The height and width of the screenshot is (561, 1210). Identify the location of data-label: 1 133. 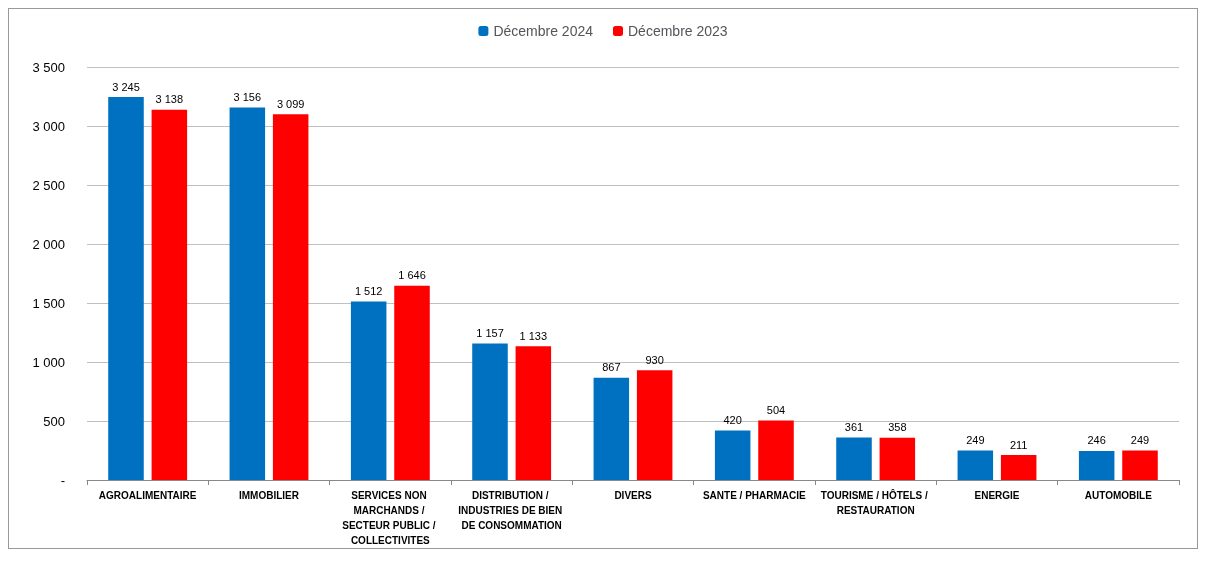
(533, 335).